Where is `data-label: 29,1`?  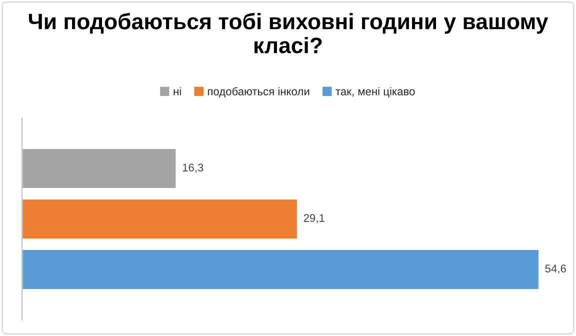
data-label: 29,1 is located at coordinates (314, 219).